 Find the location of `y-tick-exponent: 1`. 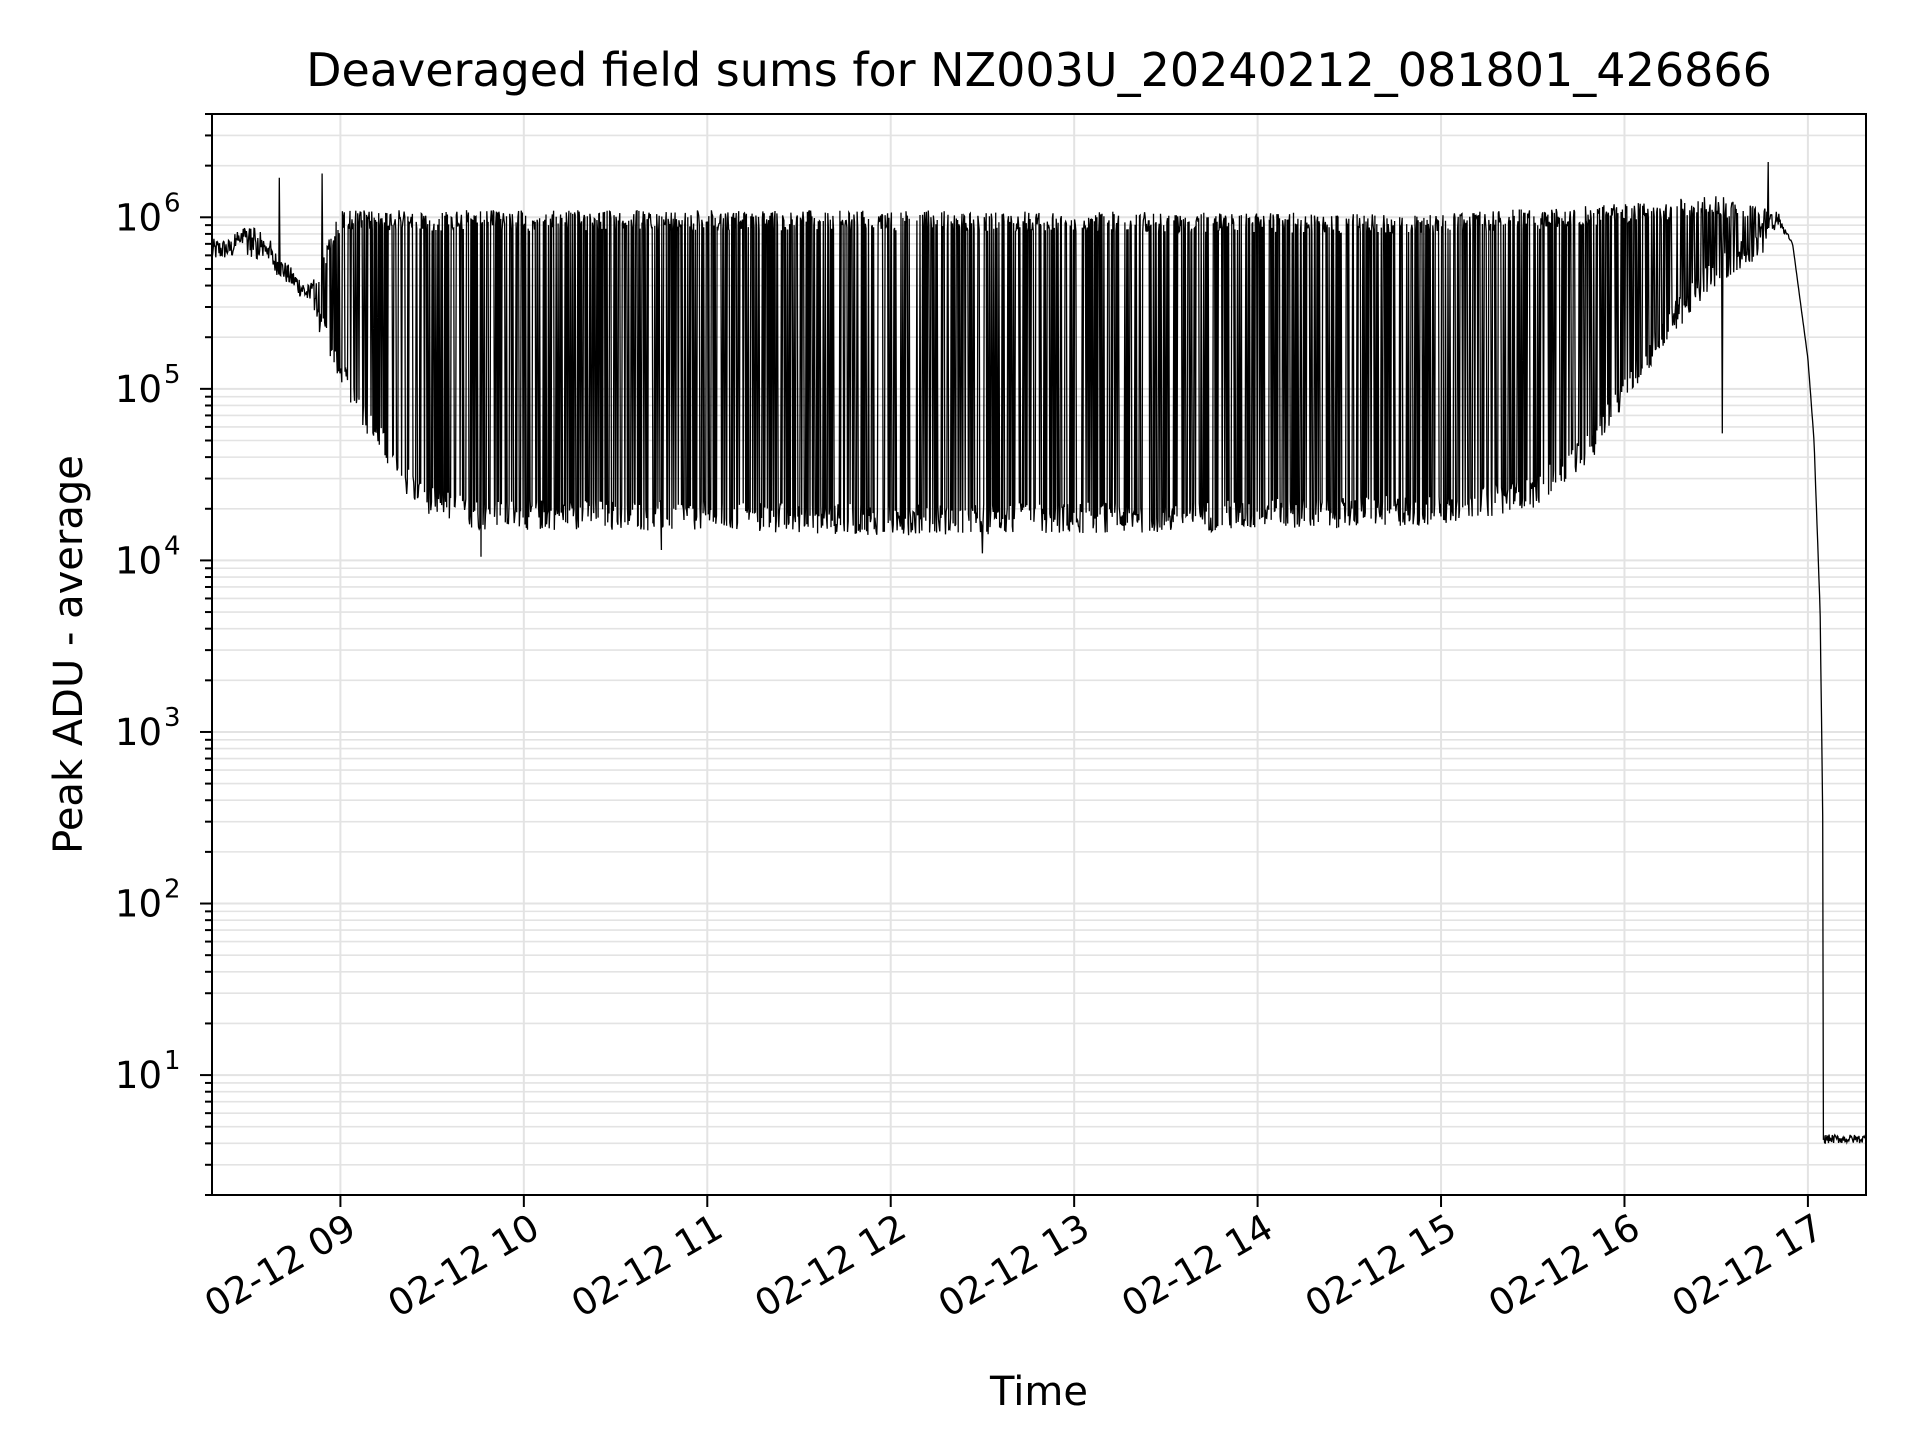

y-tick-exponent: 1 is located at coordinates (172, 1061).